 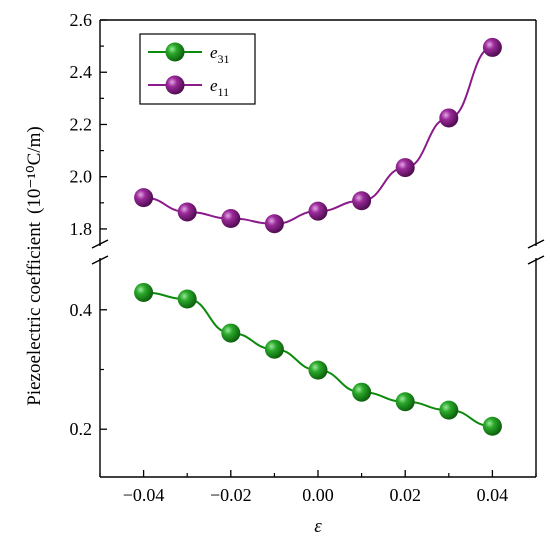 What do you see at coordinates (175, 85) in the screenshot?
I see `legend-marker-e11` at bounding box center [175, 85].